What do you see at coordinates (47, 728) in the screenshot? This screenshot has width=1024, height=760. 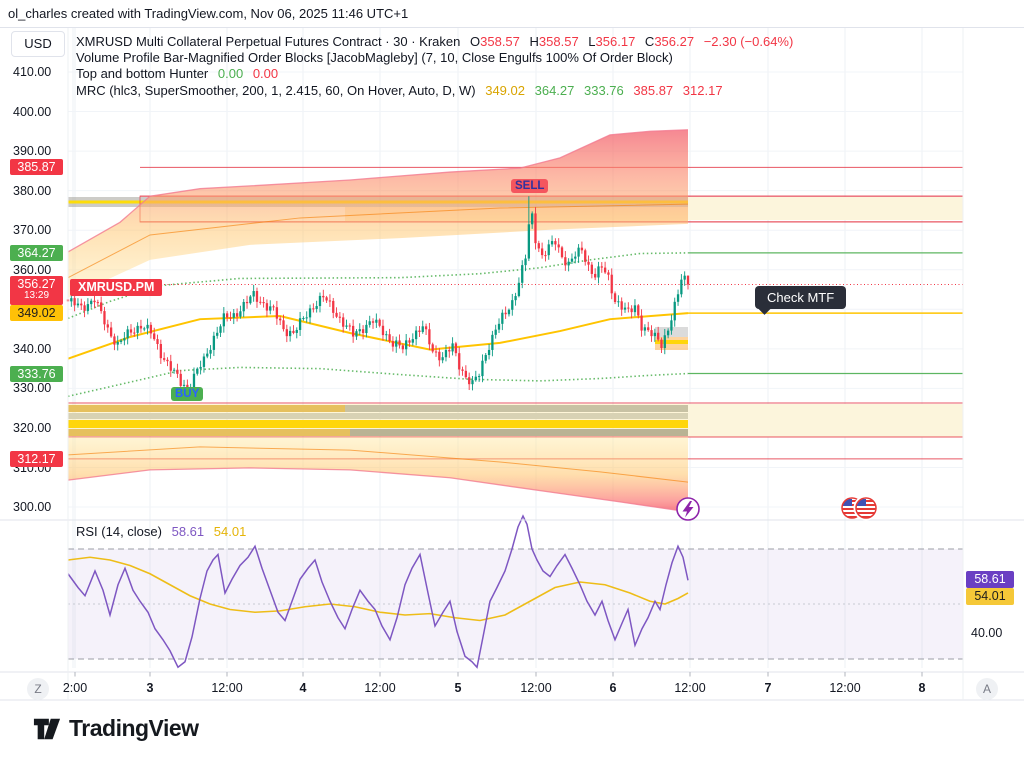 I see `tradingview-logo-mark` at bounding box center [47, 728].